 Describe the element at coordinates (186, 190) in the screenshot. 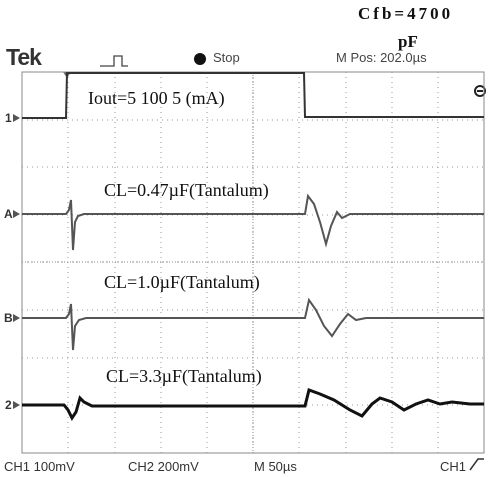

I see `cl-047-annotation: CL=0.47µF(Tantalum)` at that location.